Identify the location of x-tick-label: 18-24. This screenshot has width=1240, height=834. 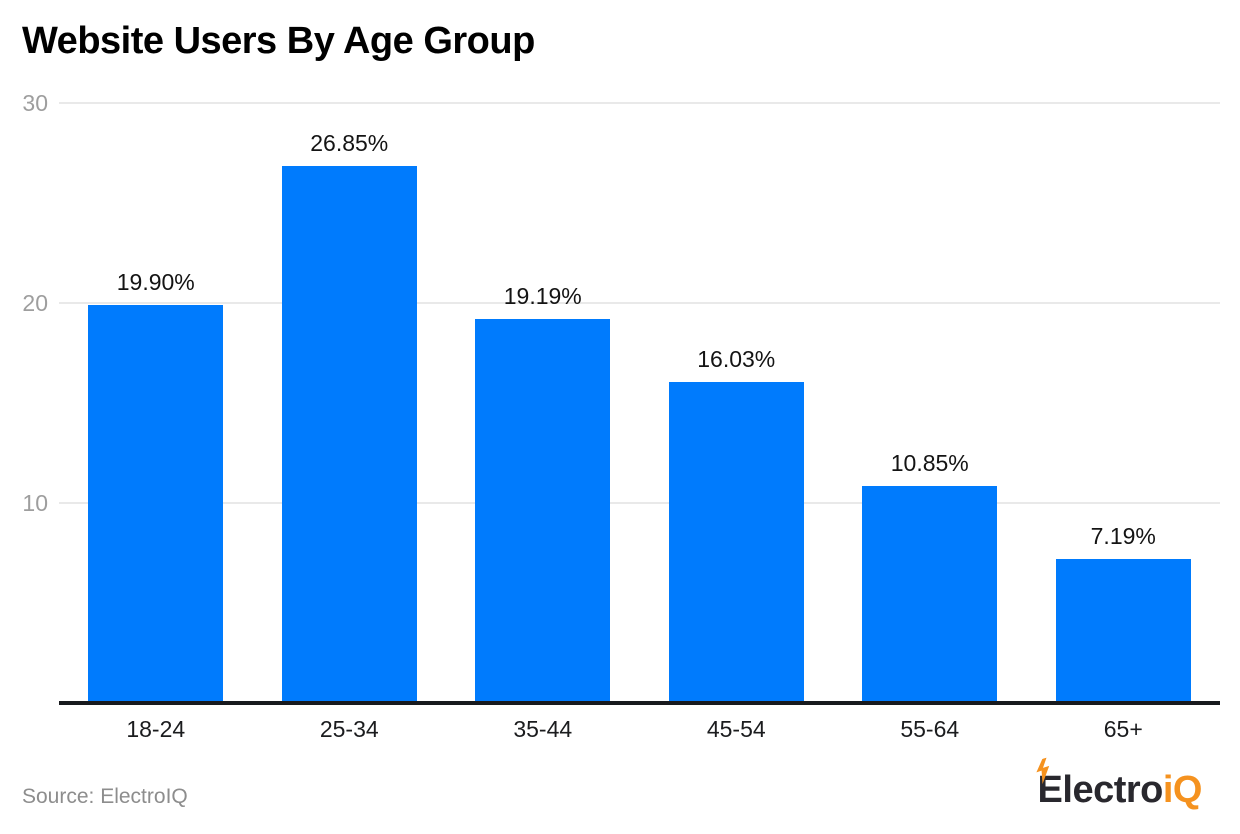
(156, 729).